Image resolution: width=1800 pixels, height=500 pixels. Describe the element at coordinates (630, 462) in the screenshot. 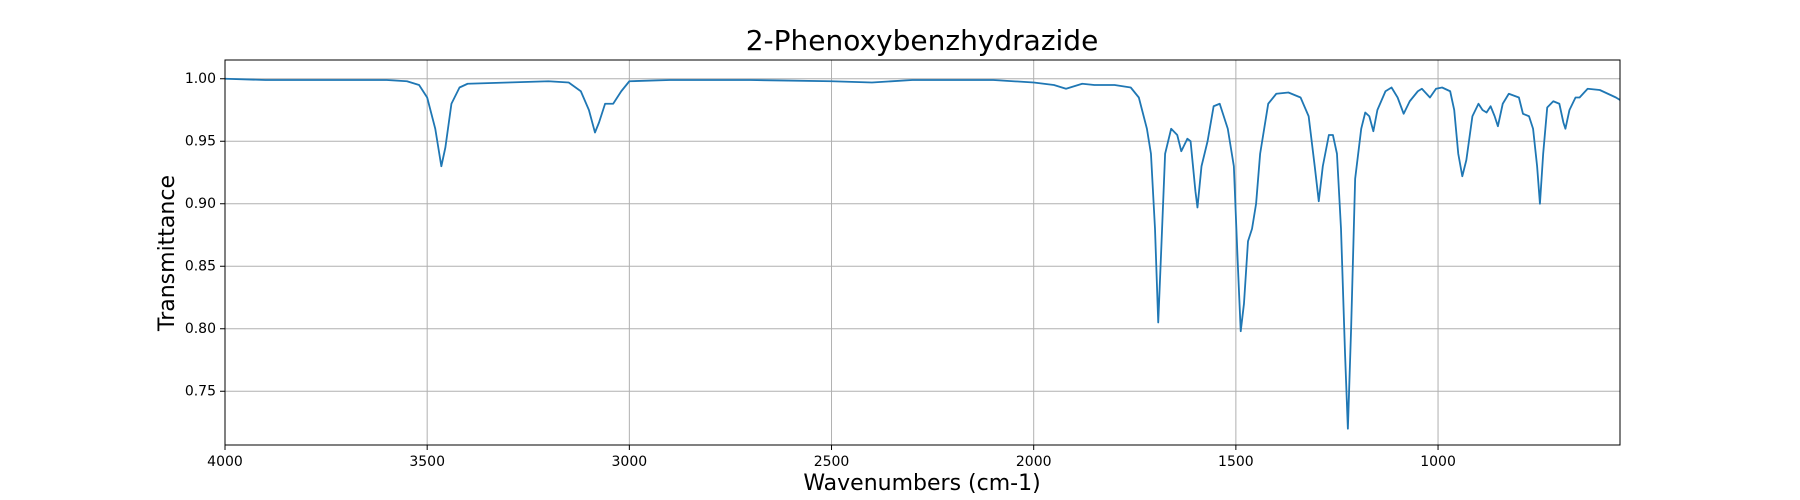

I see `x-tick-label: 3000` at that location.